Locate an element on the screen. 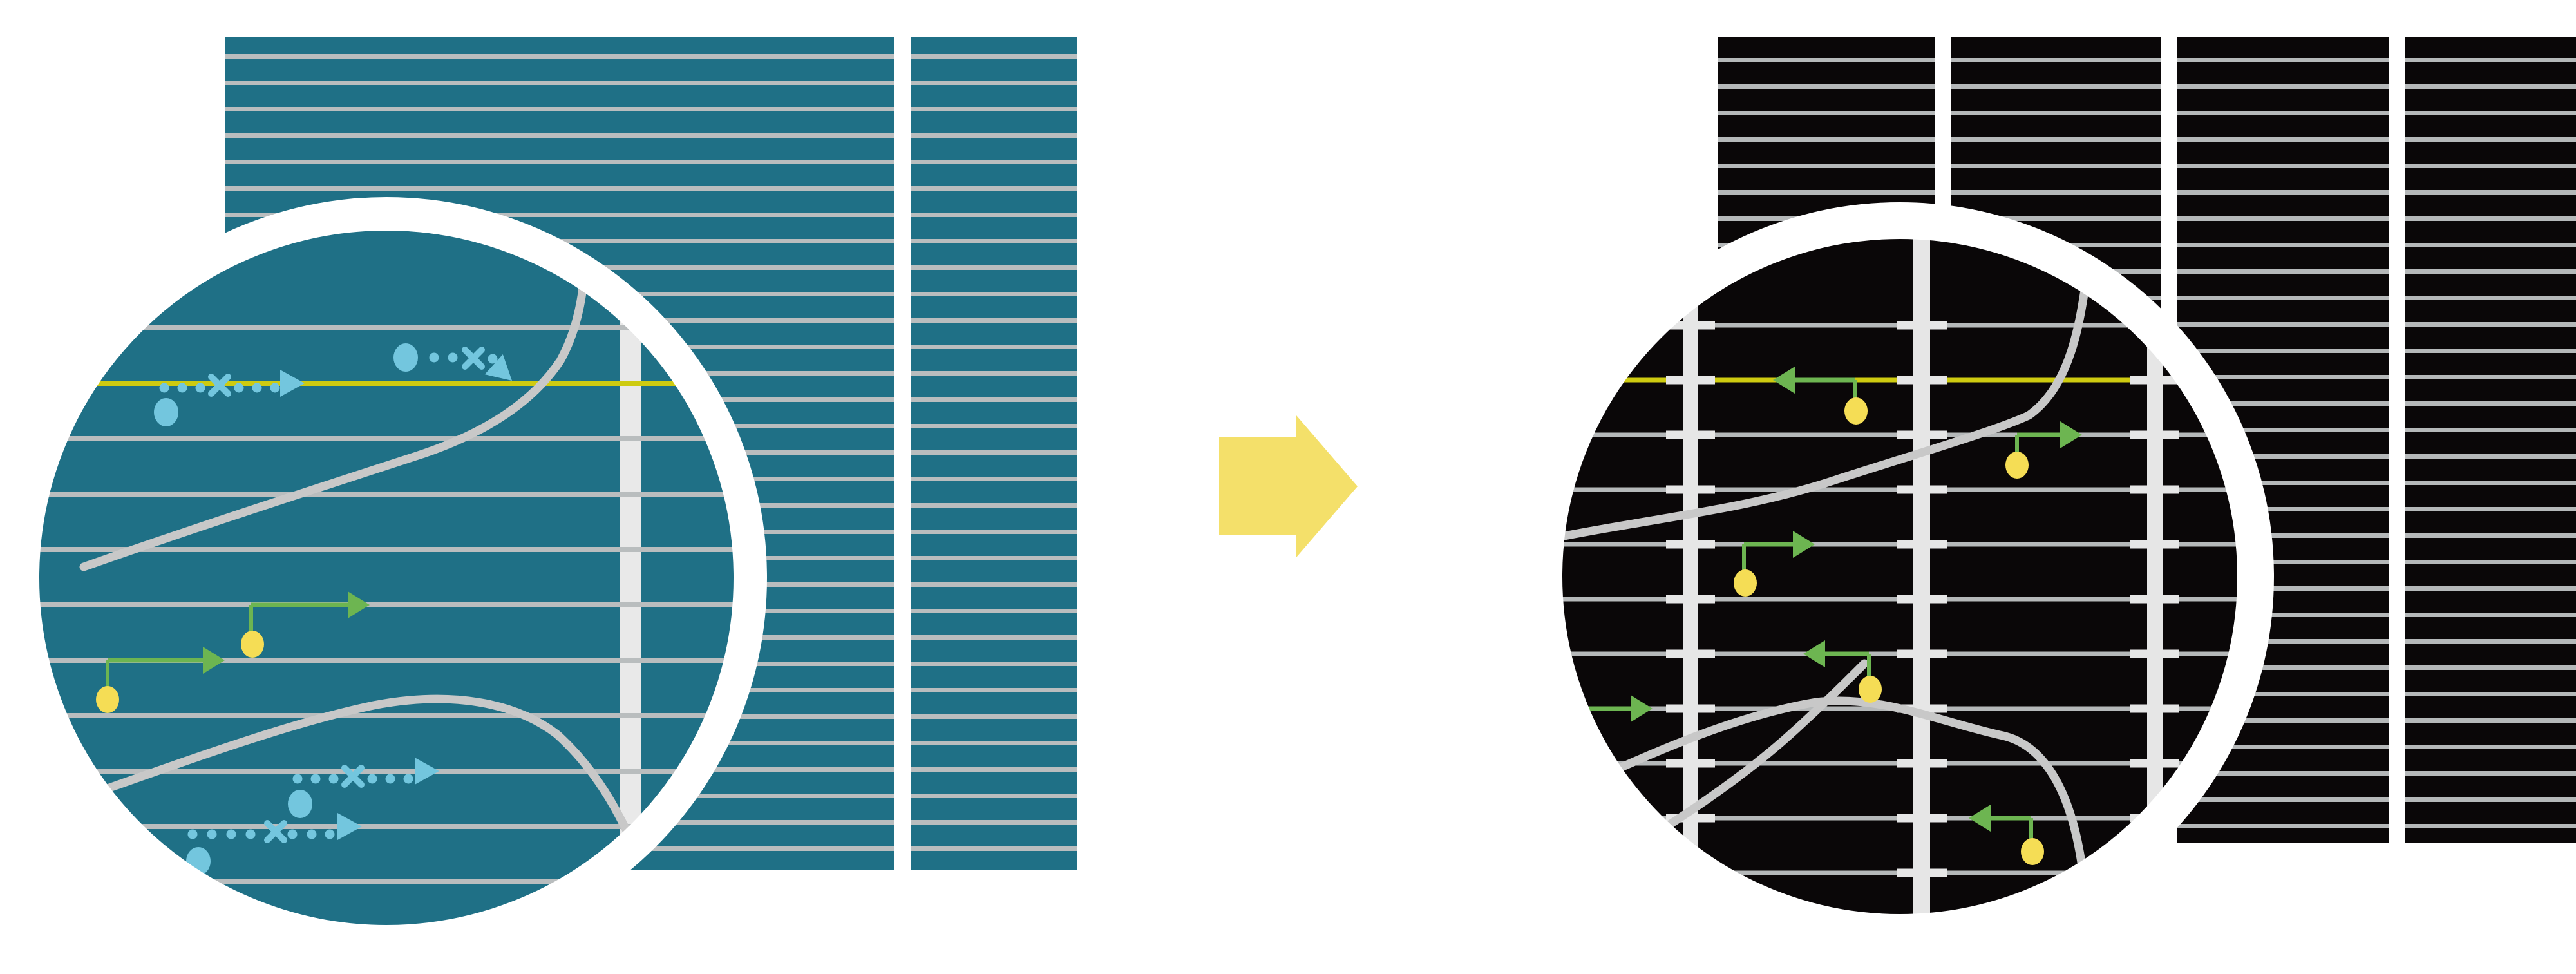  crack-line is located at coordinates (1826, 410).